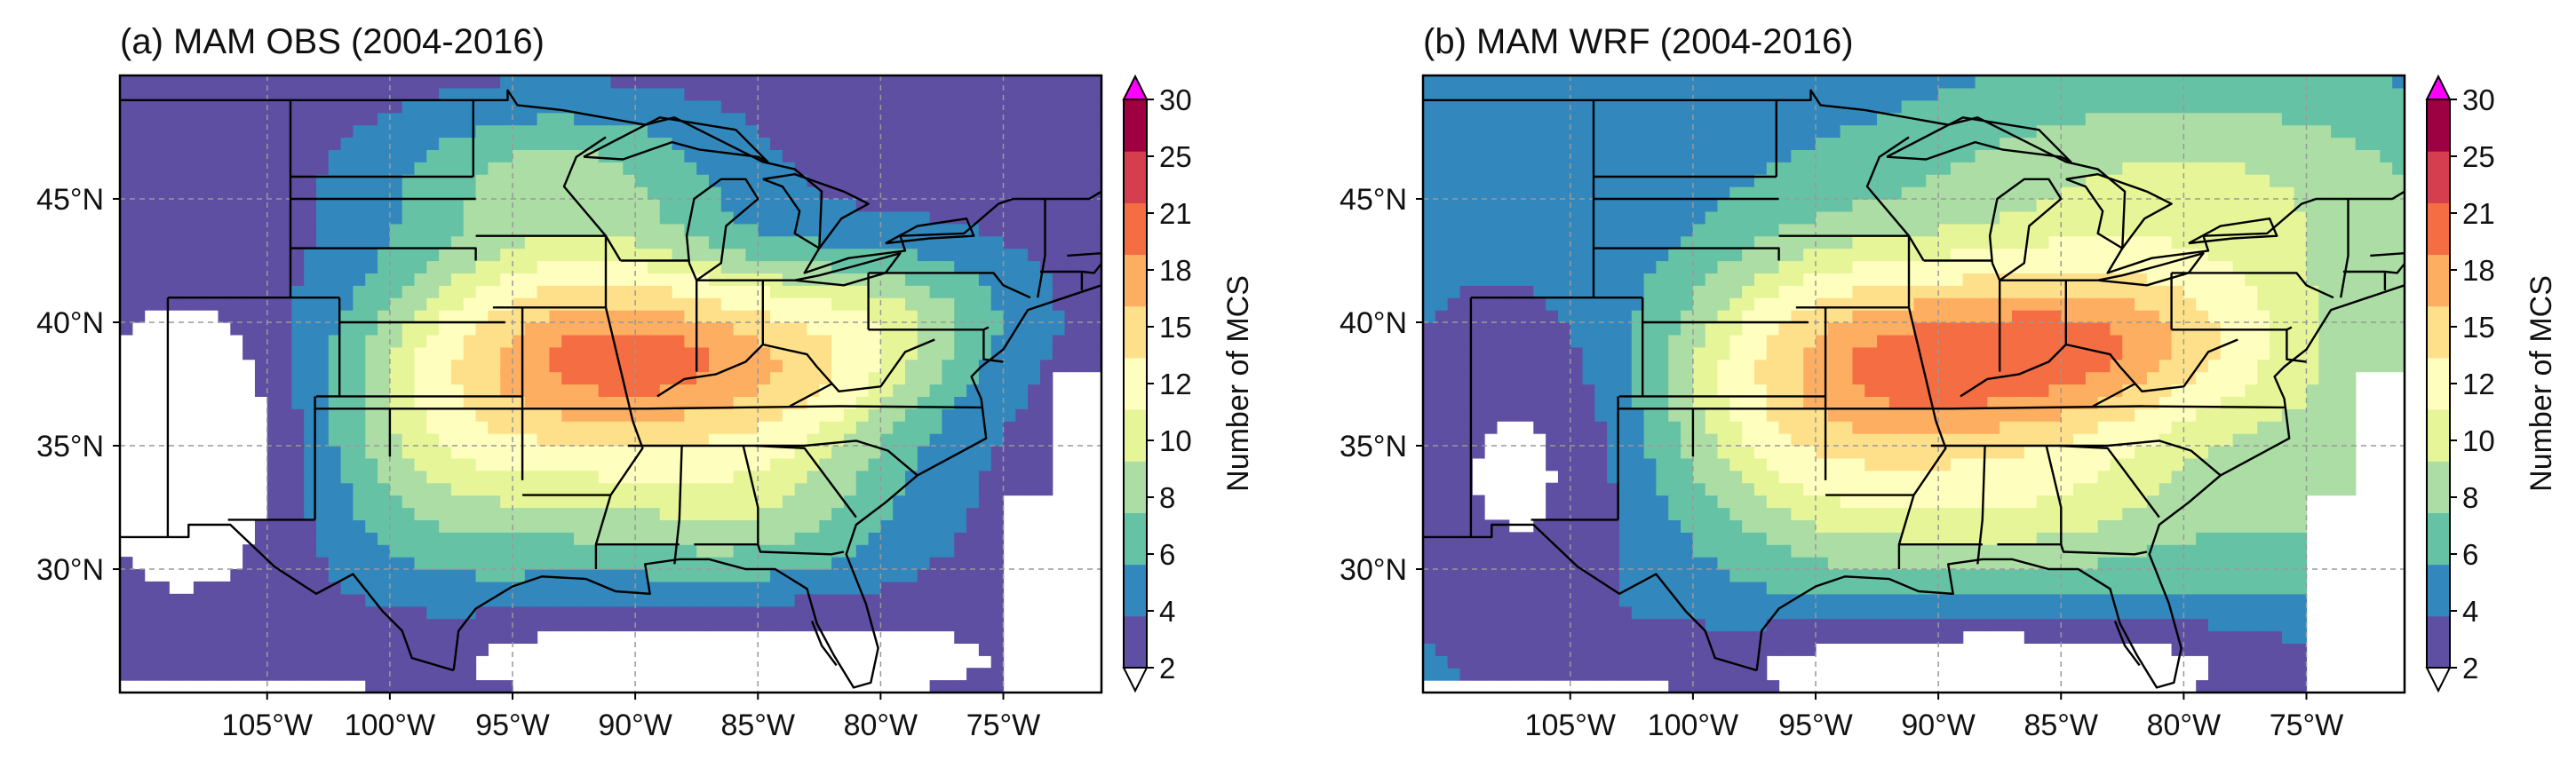  I want to click on colorbar-a-under-triangle, so click(1135, 680).